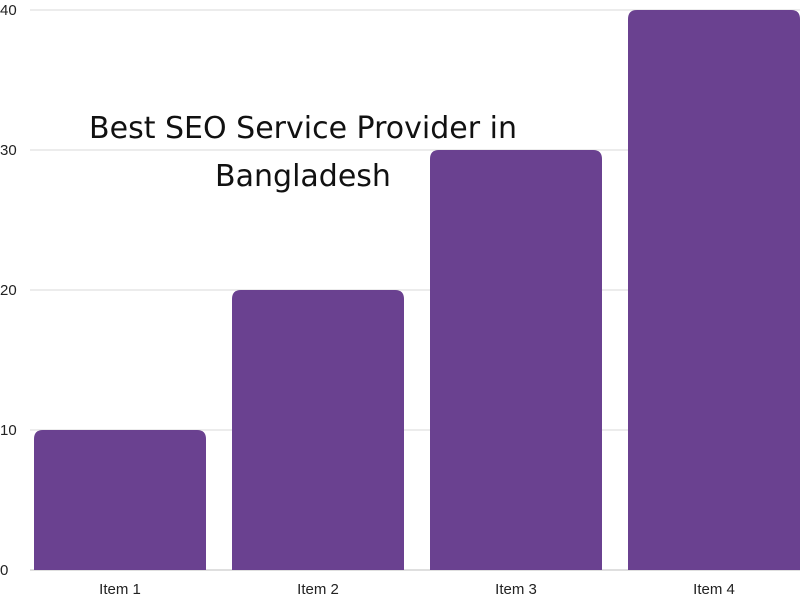  What do you see at coordinates (318, 589) in the screenshot?
I see `x-category-label: Item 2` at bounding box center [318, 589].